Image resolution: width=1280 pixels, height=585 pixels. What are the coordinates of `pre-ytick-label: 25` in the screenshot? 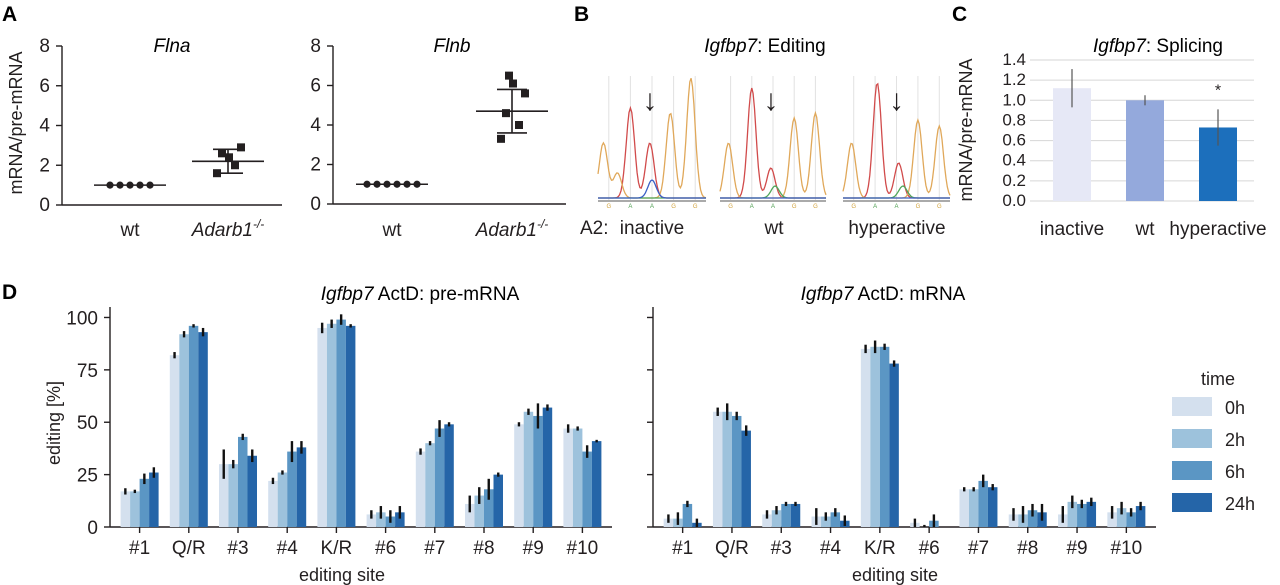 It's located at (87, 476).